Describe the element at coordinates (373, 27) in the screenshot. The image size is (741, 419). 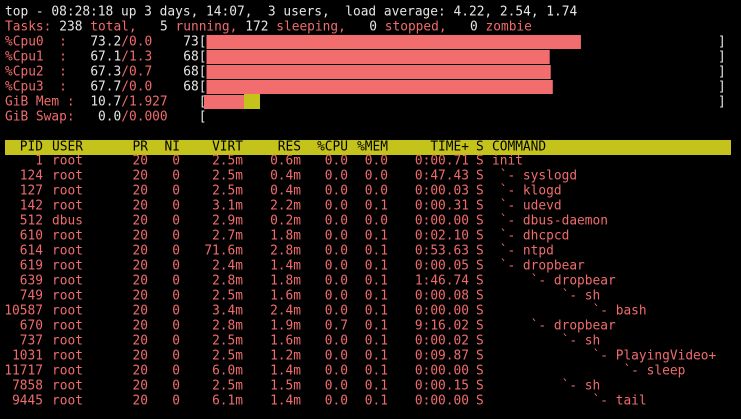
I see `tasks-stopped: 0` at that location.